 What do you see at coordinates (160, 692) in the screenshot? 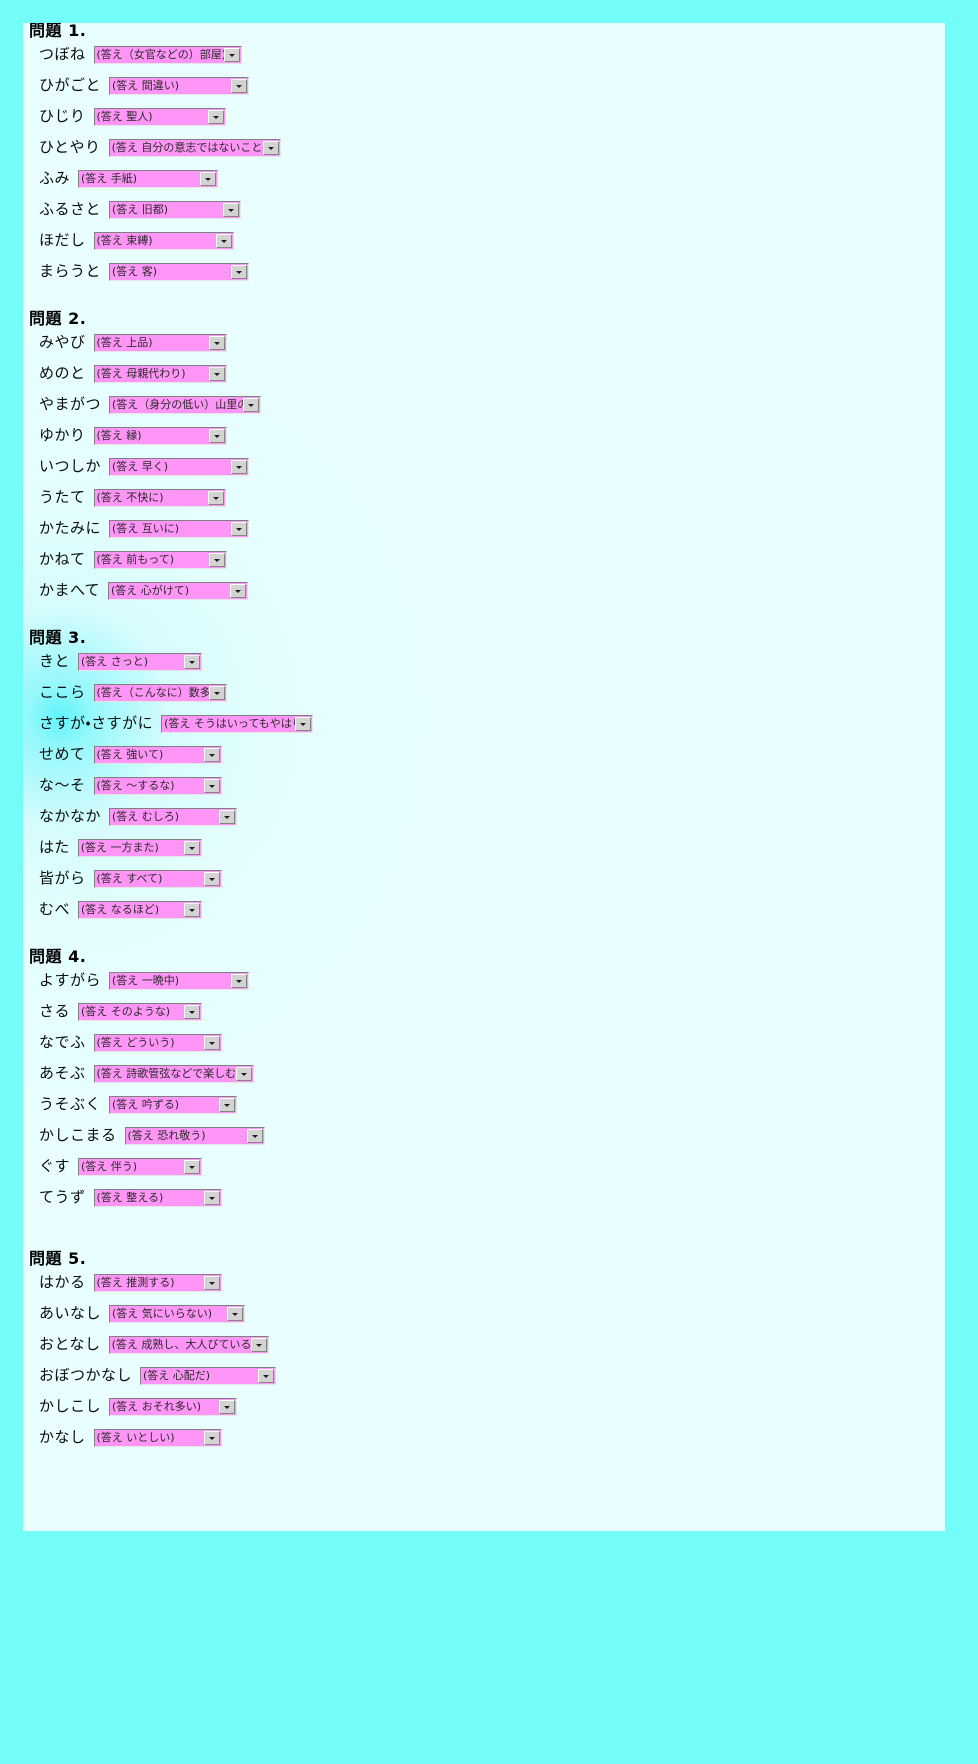
I see `answer-dropdown: (答え（こんなに）数多く)` at bounding box center [160, 692].